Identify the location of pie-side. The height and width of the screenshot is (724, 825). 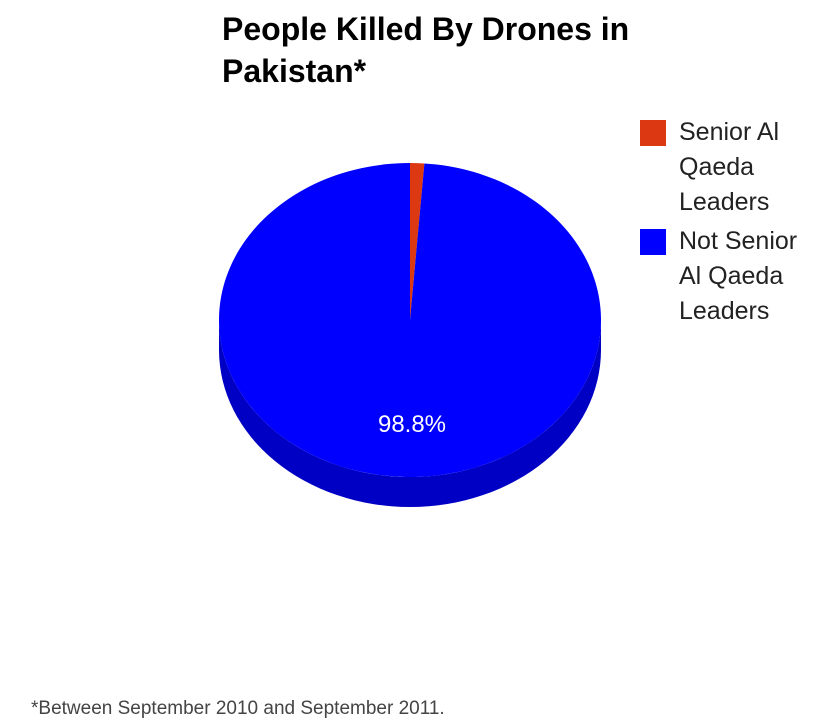
(410, 413).